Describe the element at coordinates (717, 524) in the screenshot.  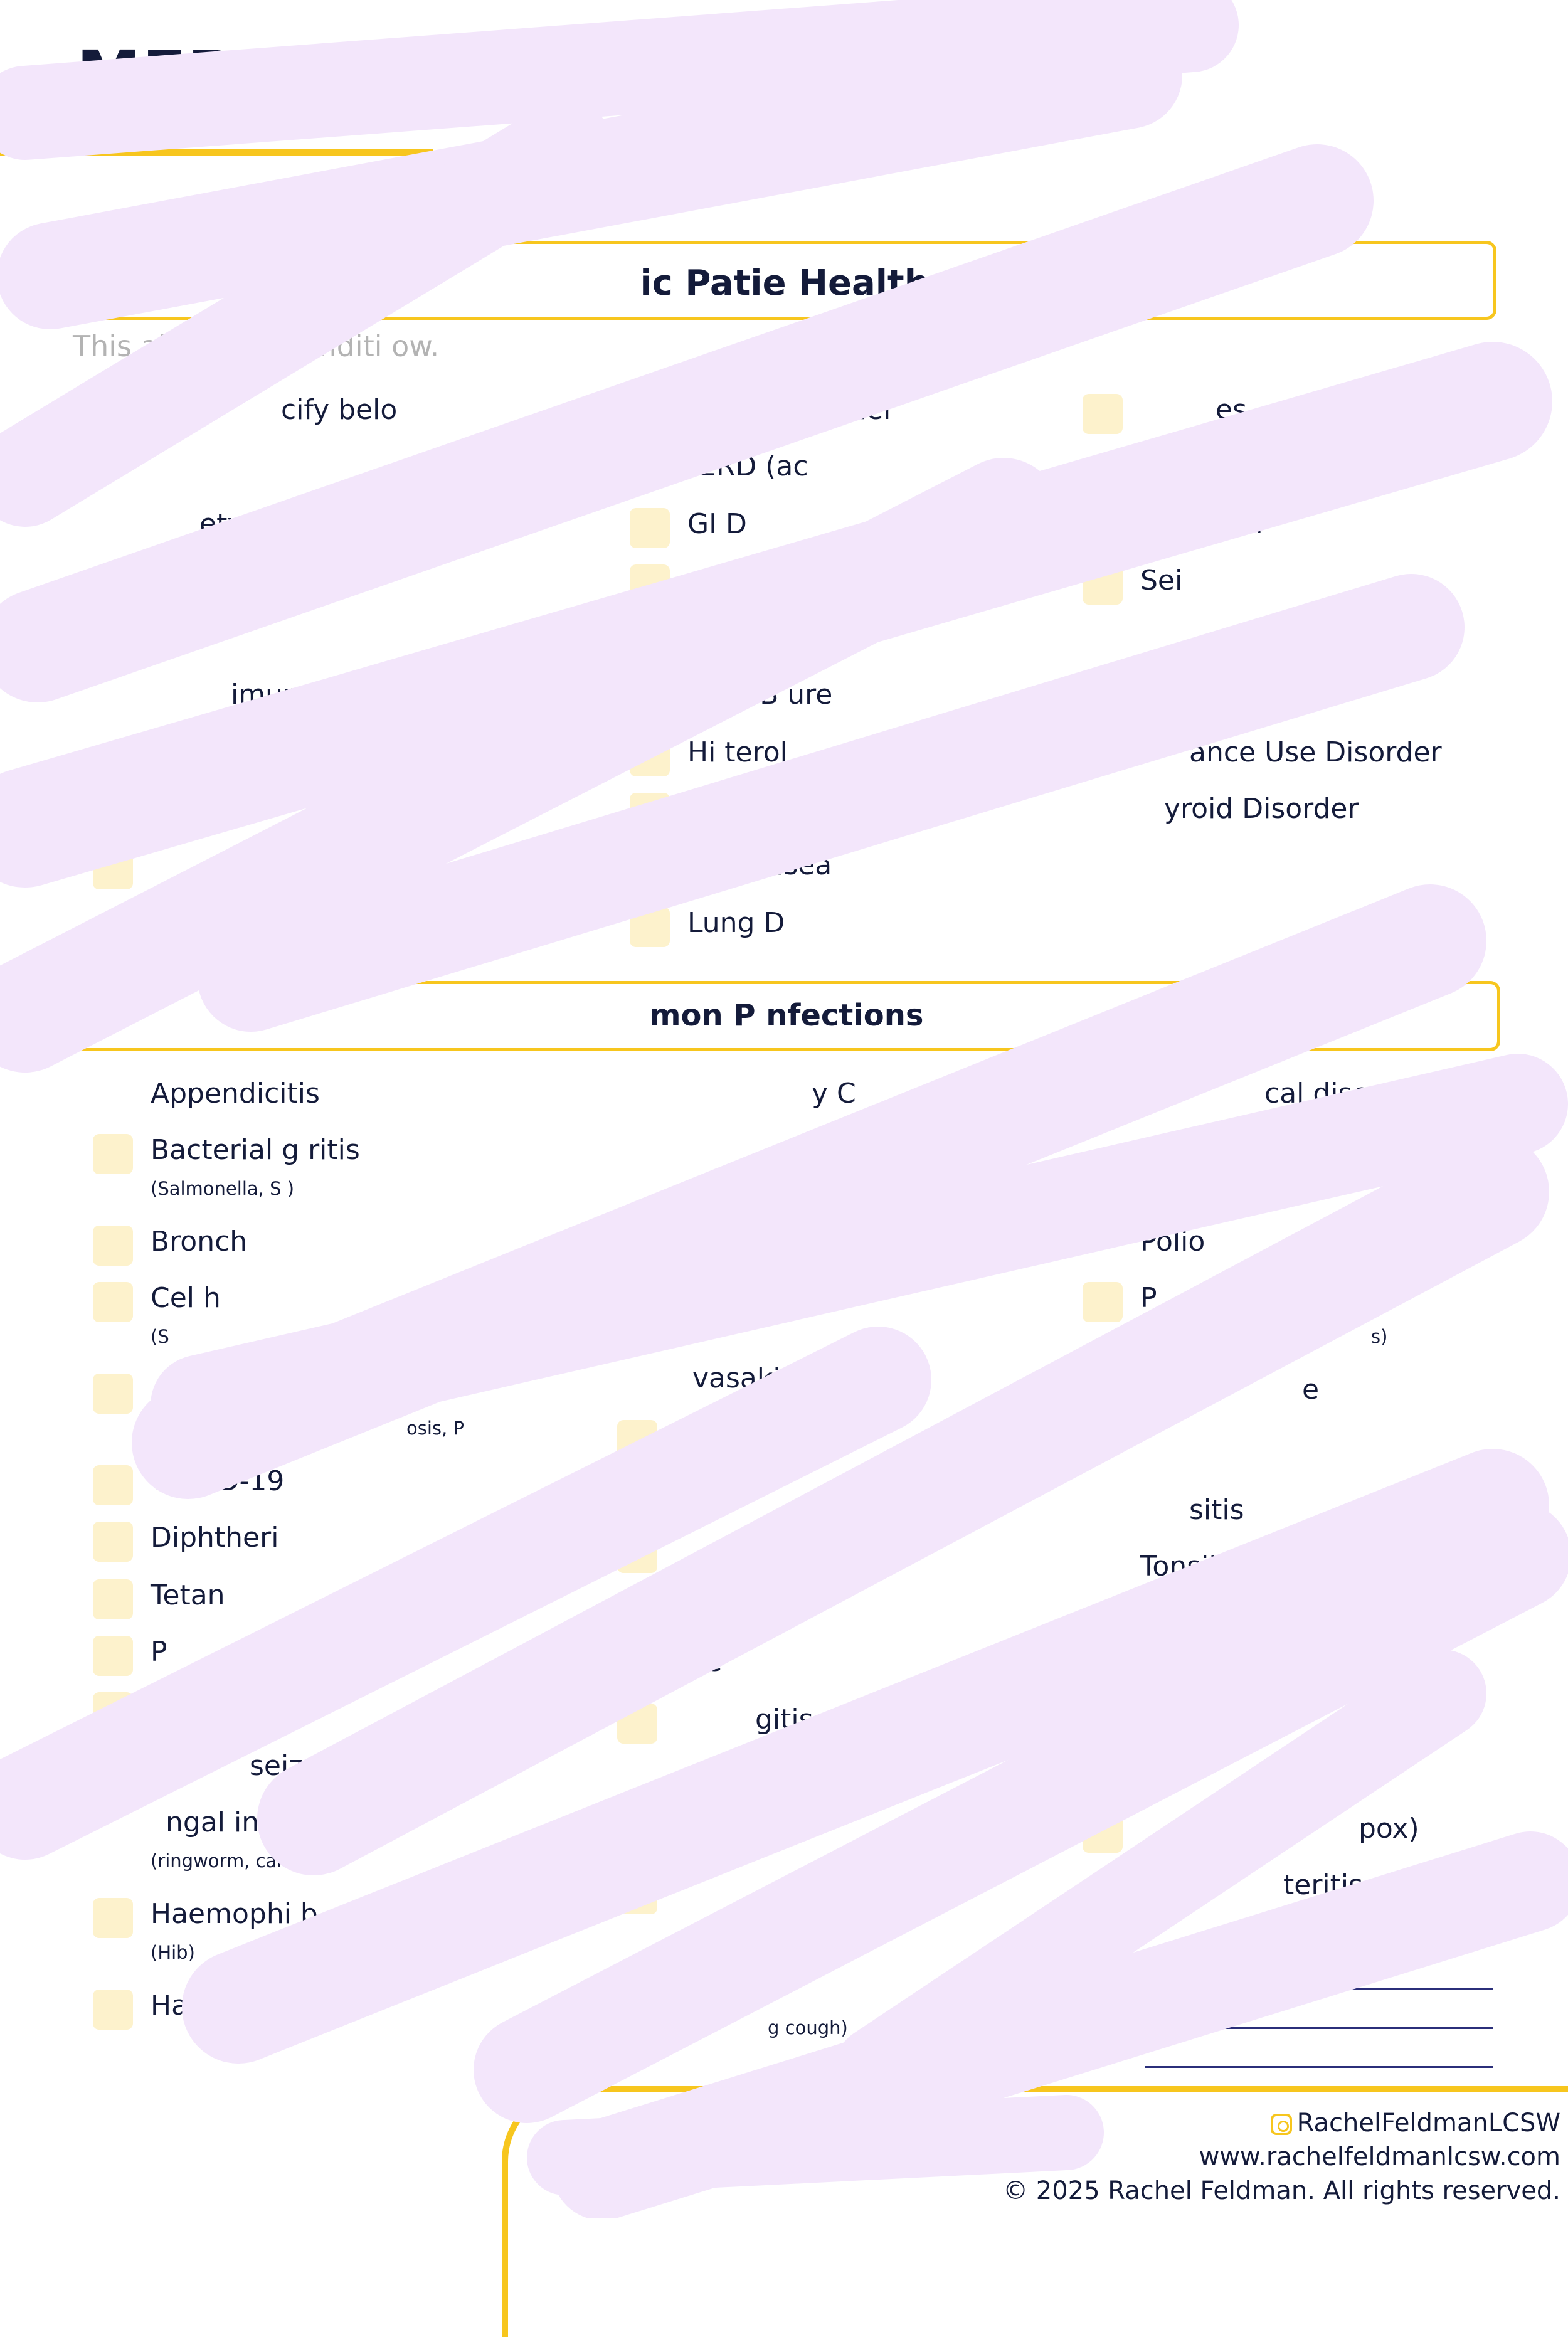
I see `item-label: GI D` at that location.